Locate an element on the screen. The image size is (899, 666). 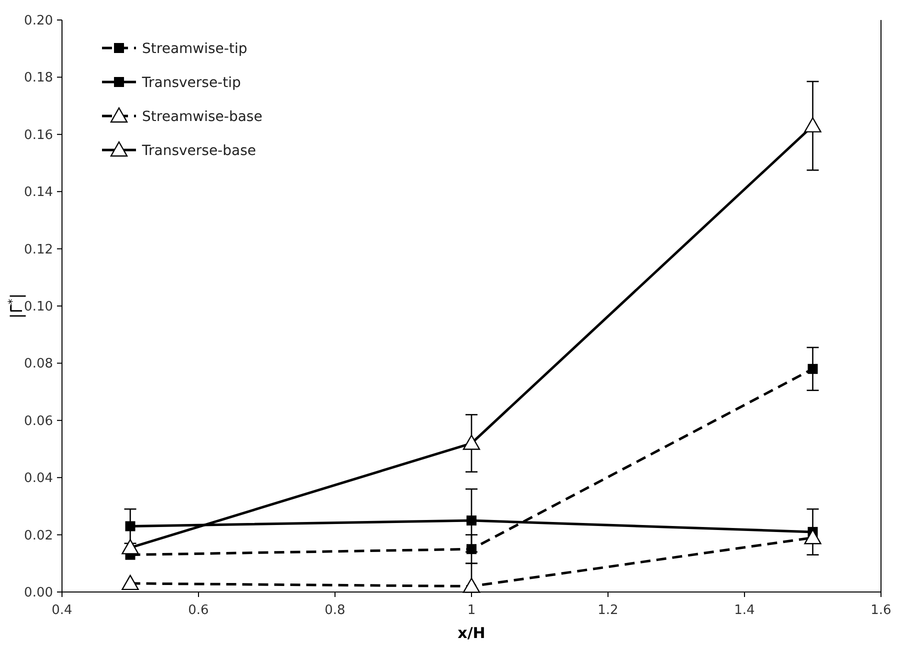
y-tick-label: 0.06 is located at coordinates (38, 421).